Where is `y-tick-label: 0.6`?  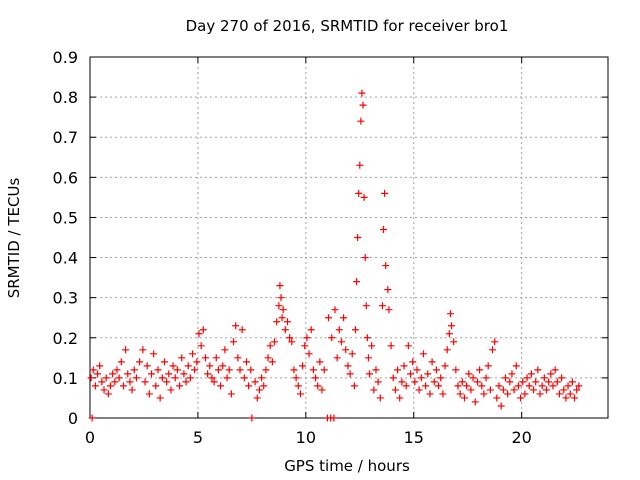
y-tick-label: 0.6 is located at coordinates (65, 177).